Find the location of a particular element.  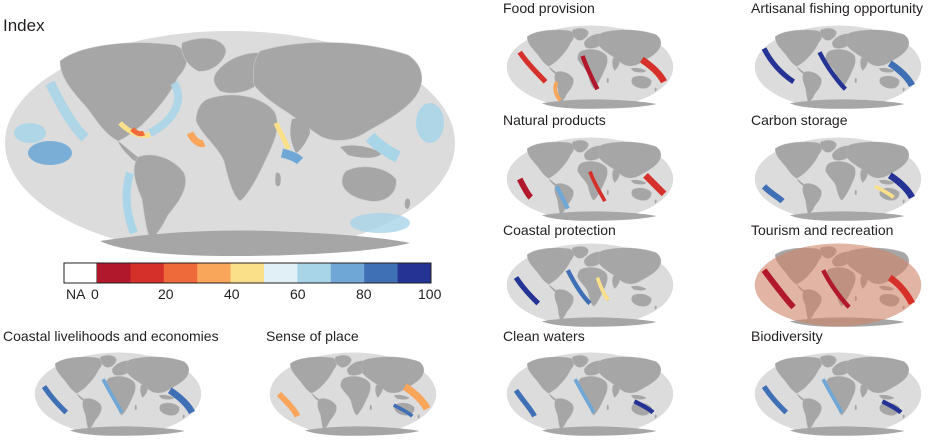

color-scale-legend is located at coordinates (248, 273).